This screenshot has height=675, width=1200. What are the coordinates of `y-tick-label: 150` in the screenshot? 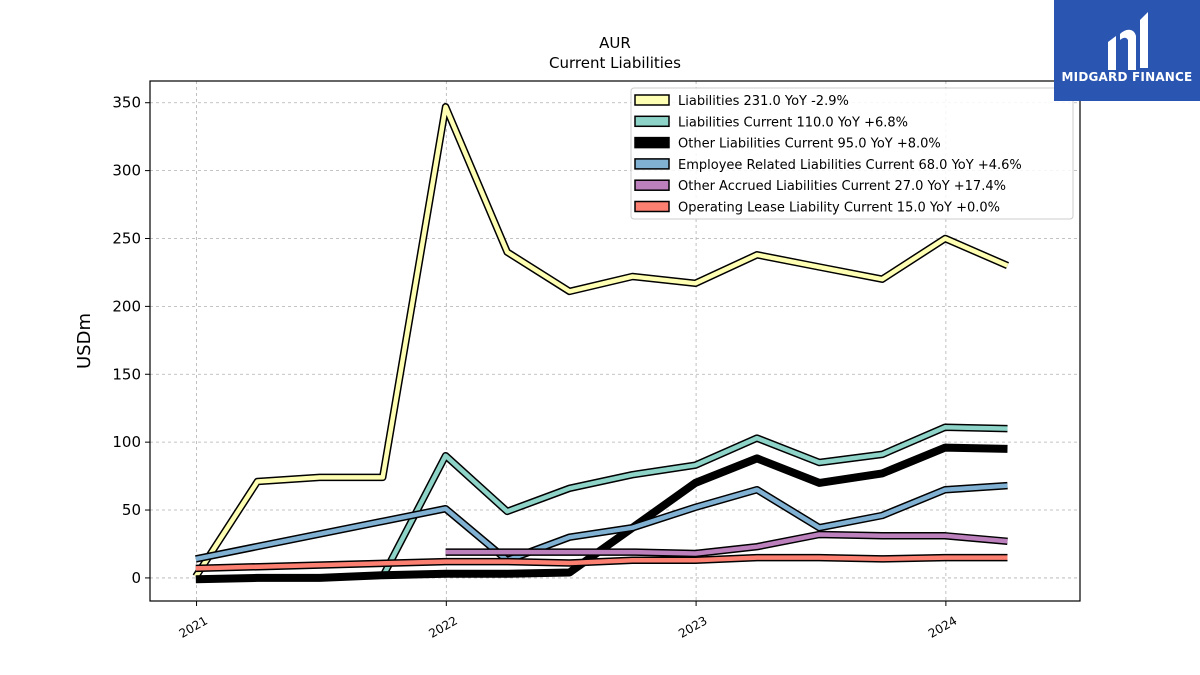 It's located at (126, 374).